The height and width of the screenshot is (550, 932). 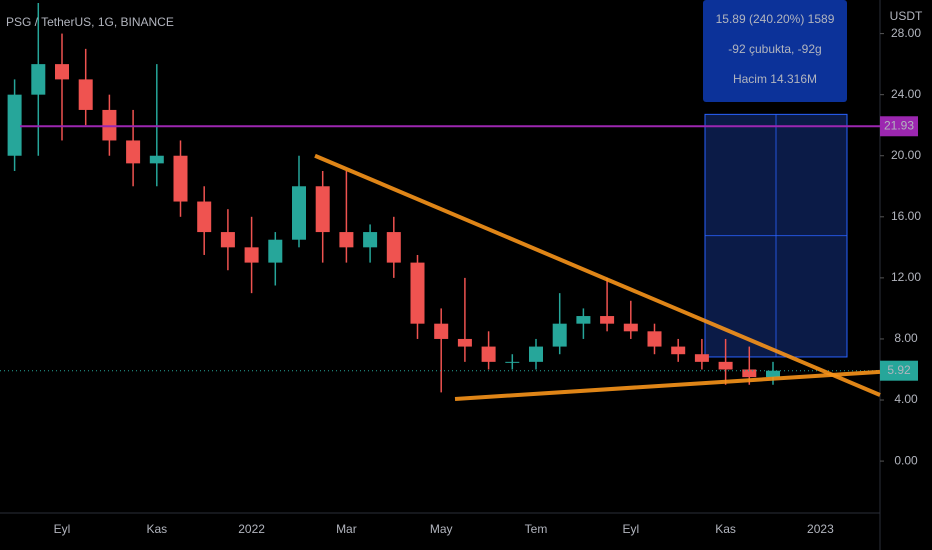 What do you see at coordinates (667, 385) in the screenshot?
I see `trendline` at bounding box center [667, 385].